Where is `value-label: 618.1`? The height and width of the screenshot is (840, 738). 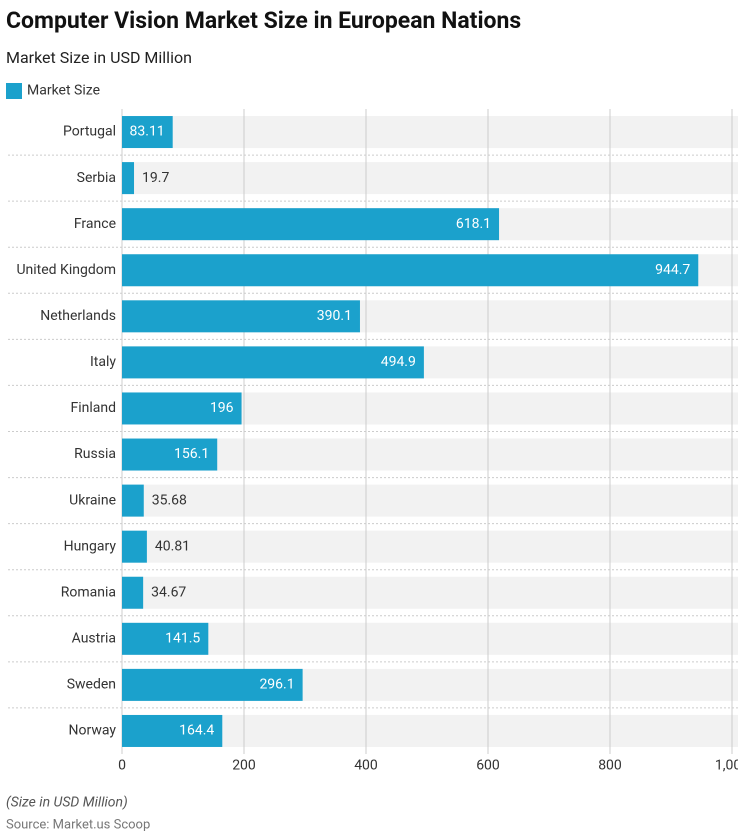 value-label: 618.1 is located at coordinates (473, 224).